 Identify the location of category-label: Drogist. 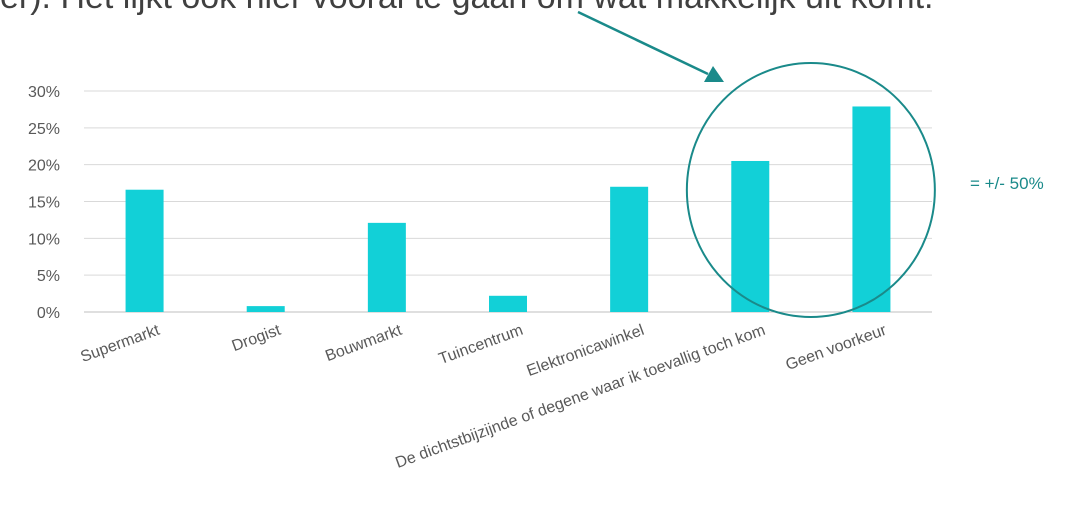
(257, 338).